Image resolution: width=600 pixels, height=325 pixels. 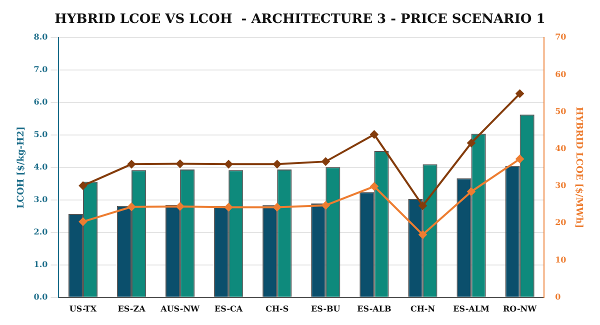 I want to click on y2-tick-label: 50, so click(x=561, y=111).